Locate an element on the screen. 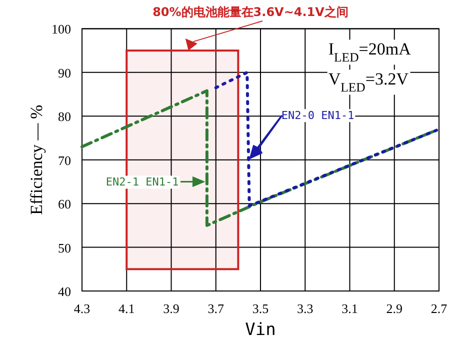 The height and width of the screenshot is (340, 474). y-tick-label: 40 is located at coordinates (64, 291).